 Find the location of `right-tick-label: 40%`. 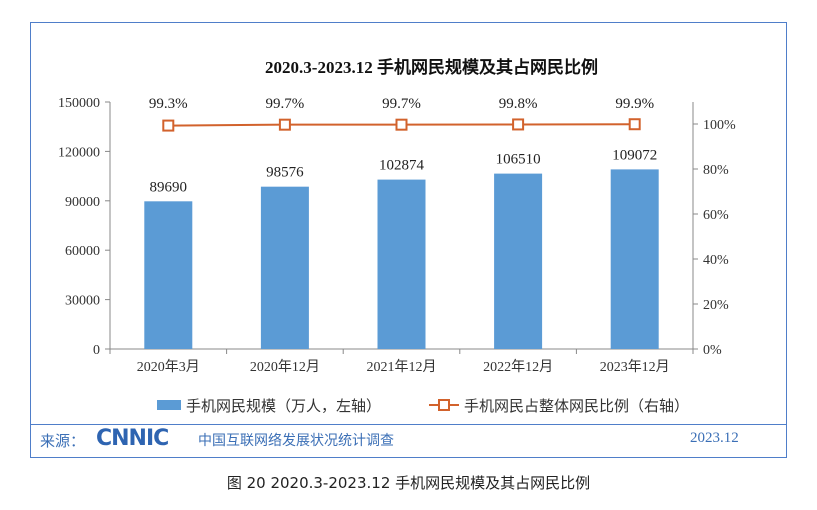

right-tick-label: 40% is located at coordinates (716, 260).